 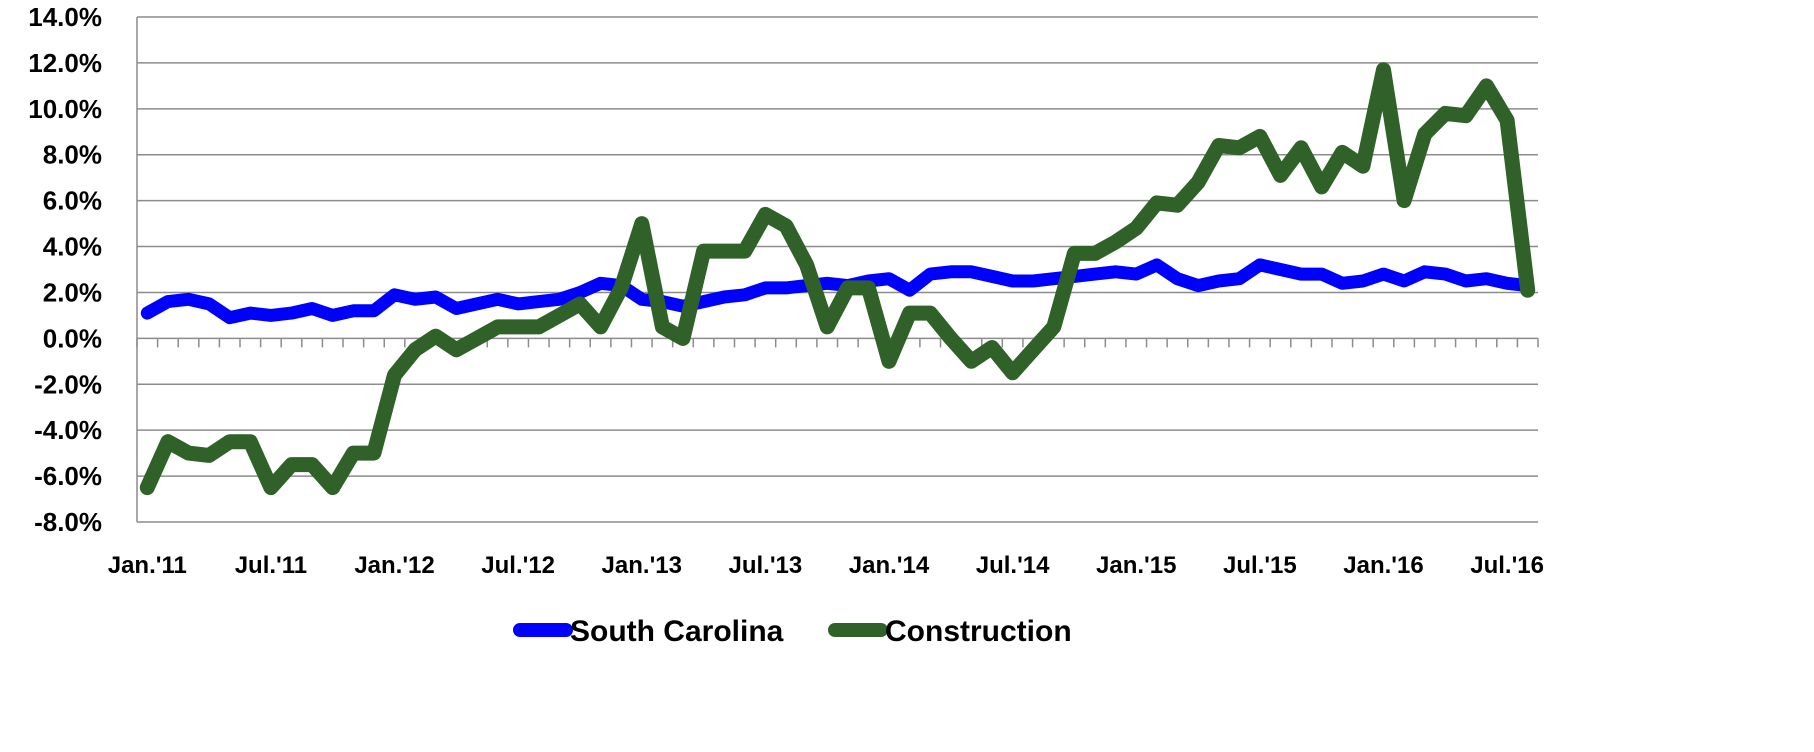 What do you see at coordinates (518, 565) in the screenshot?
I see `x-tick-label: Jul.'12` at bounding box center [518, 565].